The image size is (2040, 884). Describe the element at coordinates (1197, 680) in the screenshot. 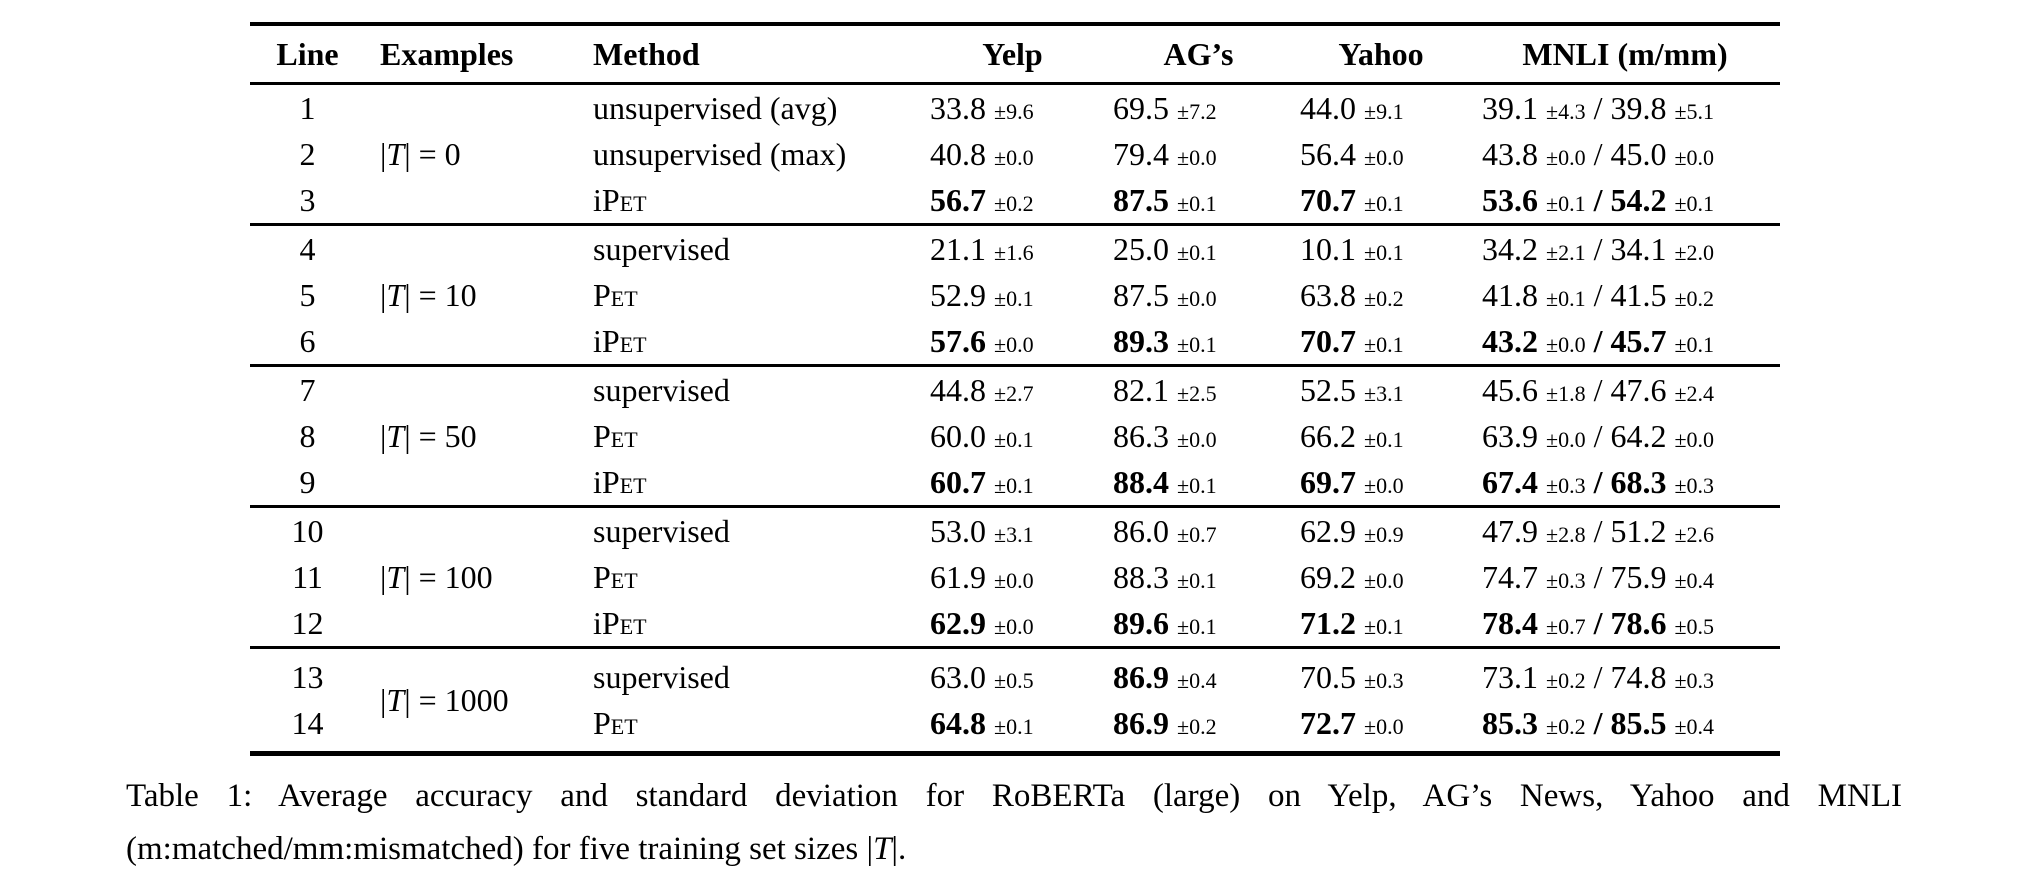

I see `ags-std: ±0.4` at that location.